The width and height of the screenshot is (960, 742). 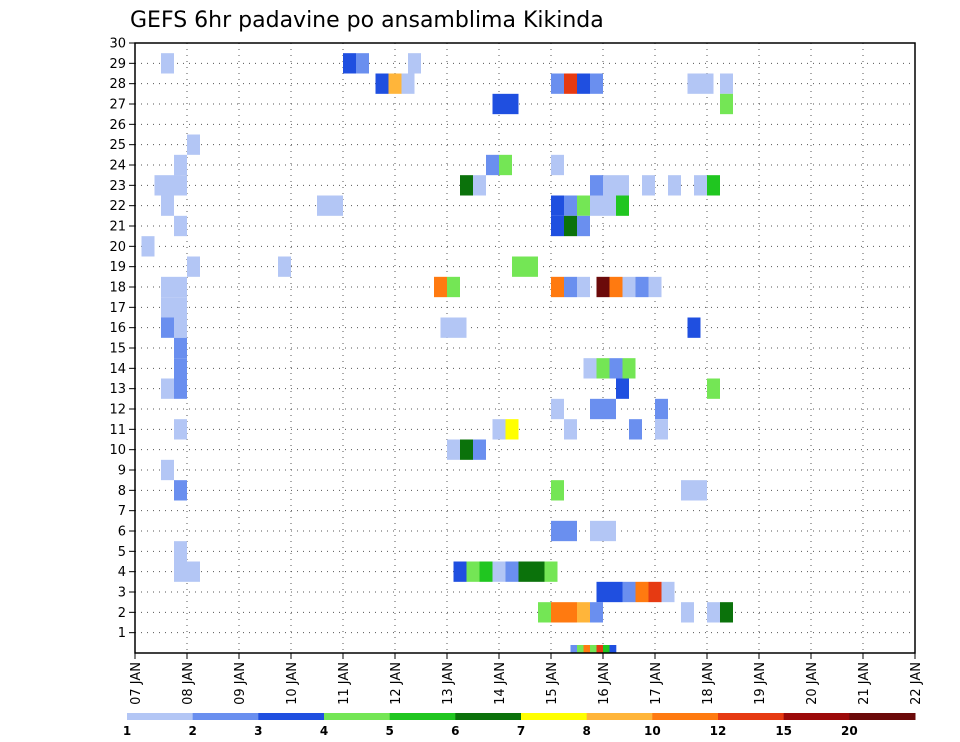 I want to click on y-tick-label: 25, so click(x=117, y=145).